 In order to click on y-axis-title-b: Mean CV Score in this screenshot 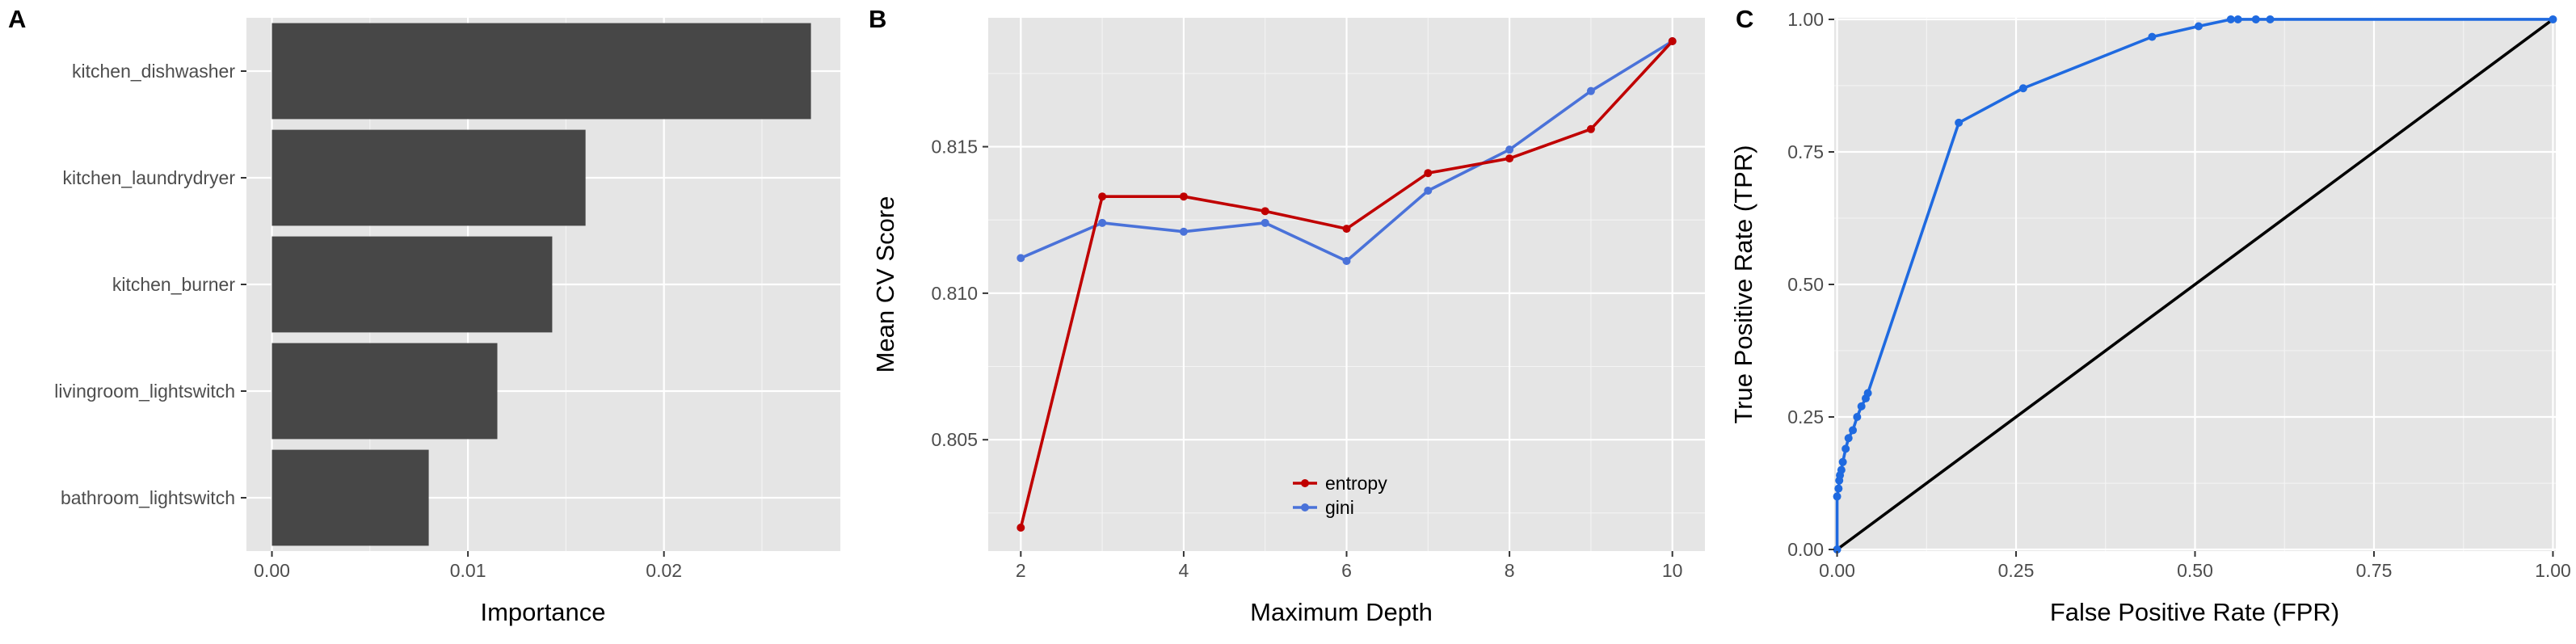, I will do `click(885, 284)`.